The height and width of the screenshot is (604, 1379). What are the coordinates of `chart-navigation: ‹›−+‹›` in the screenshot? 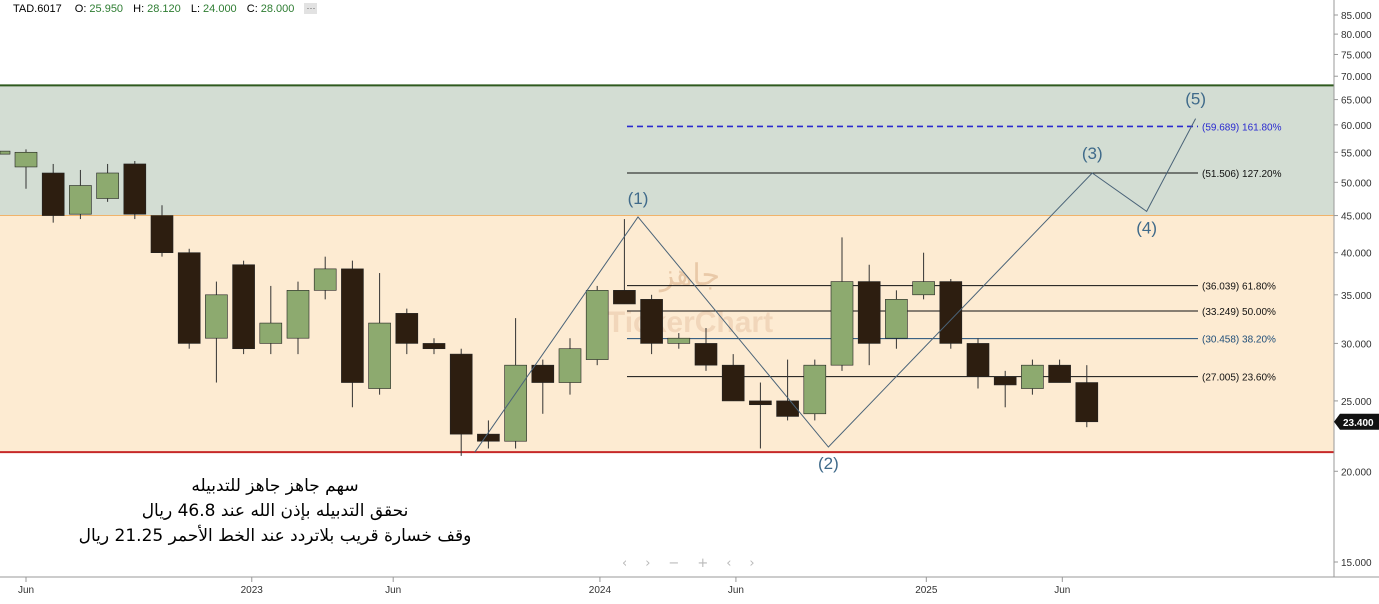 It's located at (697, 563).